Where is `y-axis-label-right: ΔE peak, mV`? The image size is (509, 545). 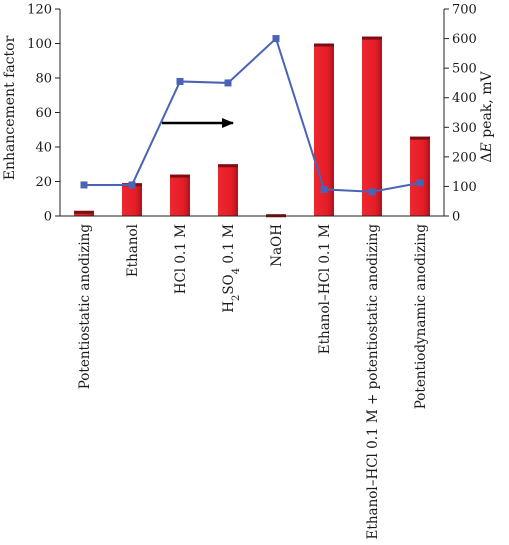 y-axis-label-right: ΔE peak, mV is located at coordinates (487, 117).